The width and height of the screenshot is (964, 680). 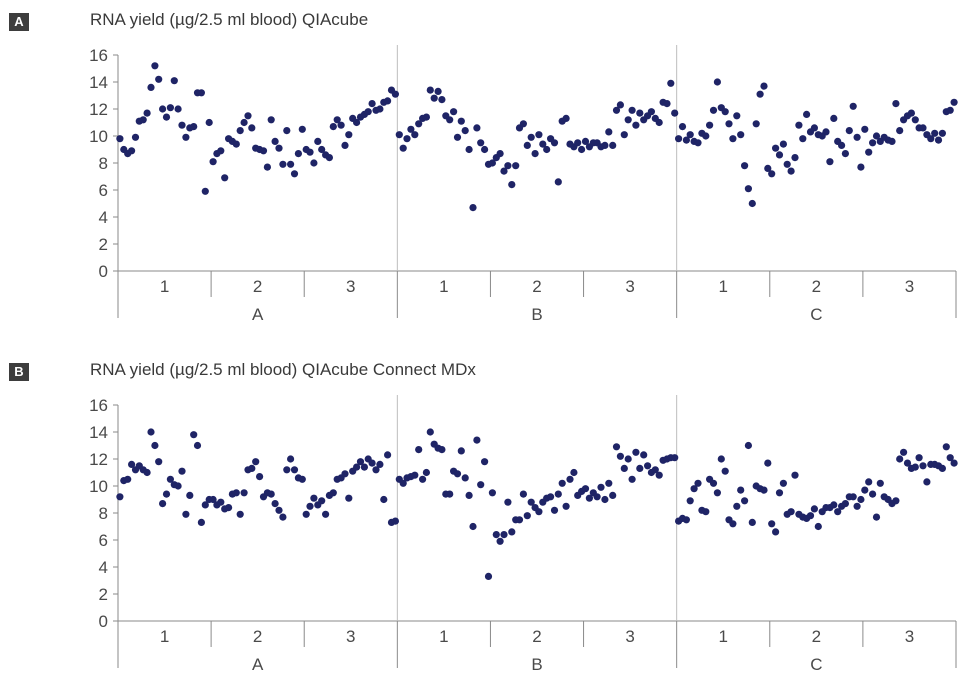 I want to click on panel-b-y-tick-label: 4, so click(x=103, y=567).